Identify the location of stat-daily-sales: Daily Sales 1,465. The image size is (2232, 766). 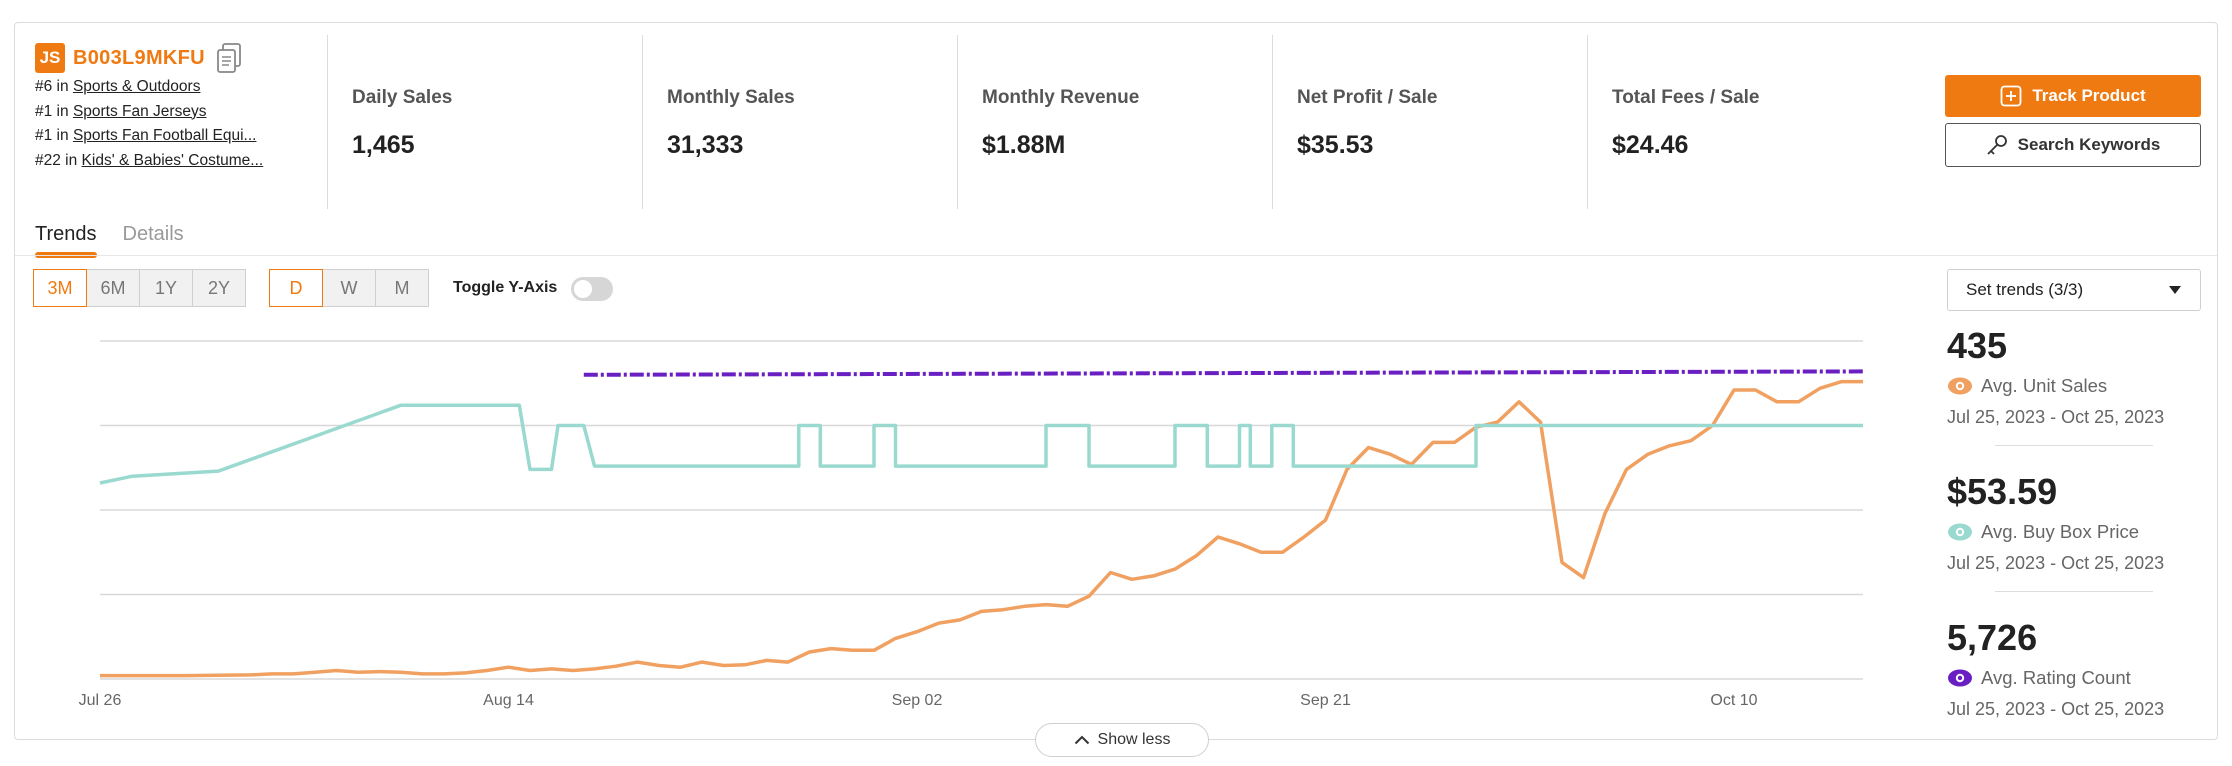
(484, 122).